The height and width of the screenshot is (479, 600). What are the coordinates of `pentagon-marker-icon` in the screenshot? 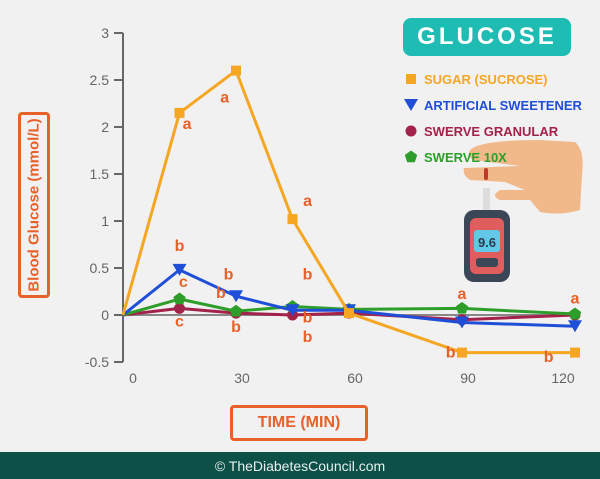 It's located at (411, 156).